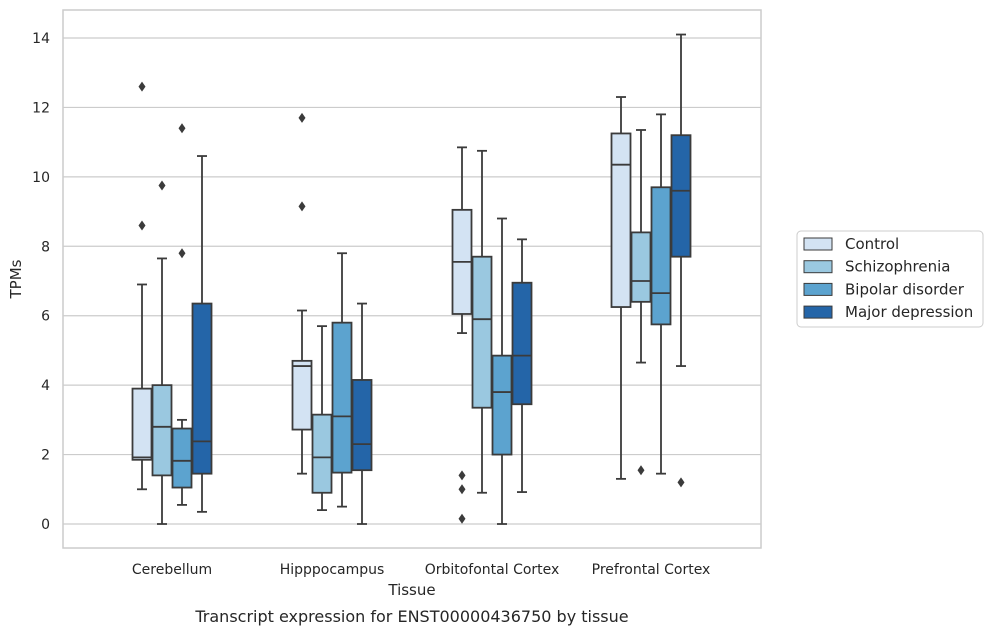 The width and height of the screenshot is (992, 634). Describe the element at coordinates (41, 282) in the screenshot. I see `y-tick-labels: 0 2 4 6 8 10 12 14` at that location.